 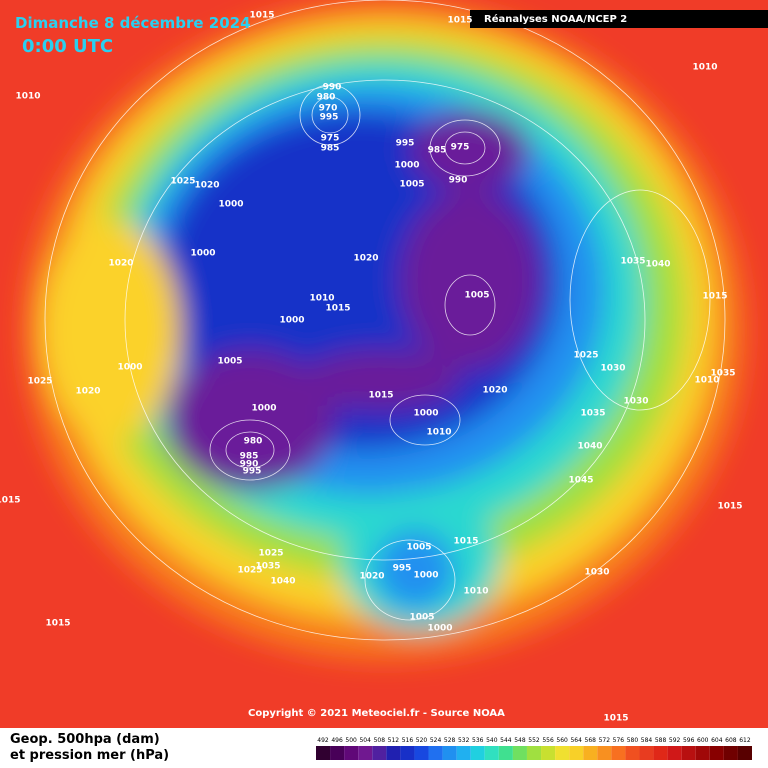 What do you see at coordinates (576, 740) in the screenshot?
I see `colorbar-label: 564` at bounding box center [576, 740].